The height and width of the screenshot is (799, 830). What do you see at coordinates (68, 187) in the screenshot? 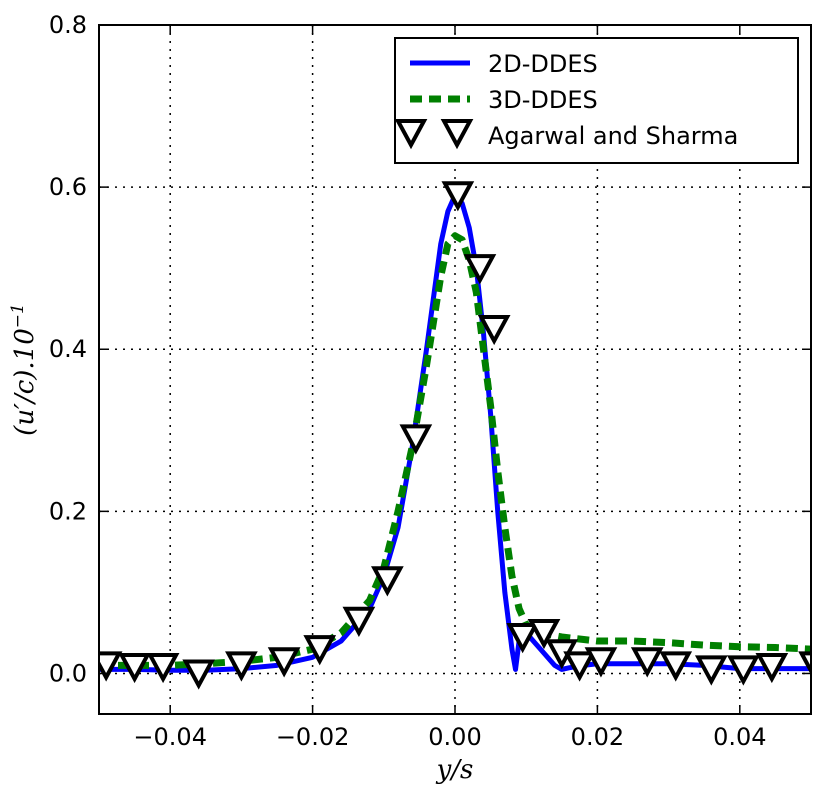
I see `y-tick-label: 0.6` at bounding box center [68, 187].